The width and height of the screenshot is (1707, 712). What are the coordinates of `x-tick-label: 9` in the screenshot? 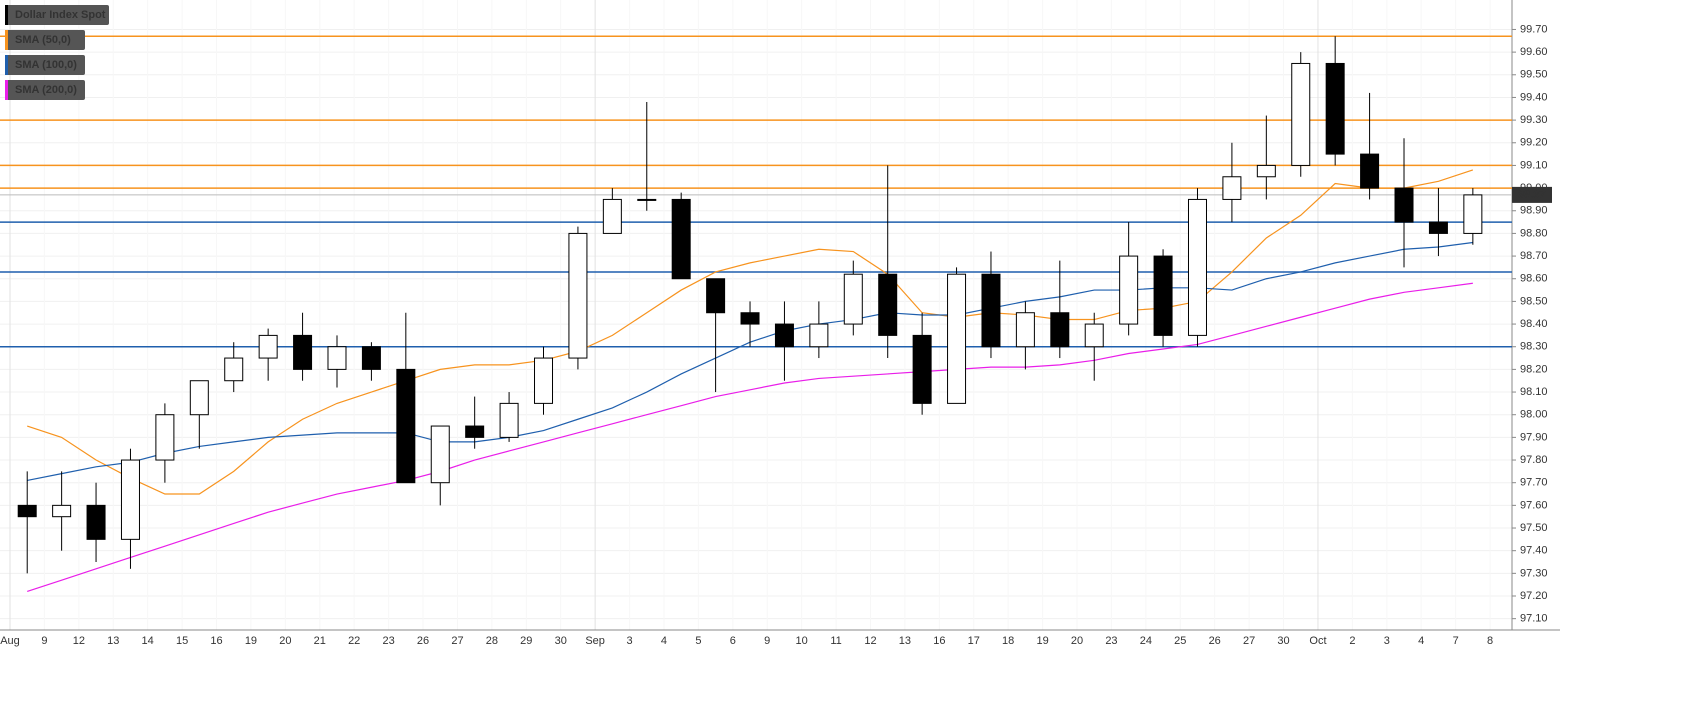 It's located at (44, 641).